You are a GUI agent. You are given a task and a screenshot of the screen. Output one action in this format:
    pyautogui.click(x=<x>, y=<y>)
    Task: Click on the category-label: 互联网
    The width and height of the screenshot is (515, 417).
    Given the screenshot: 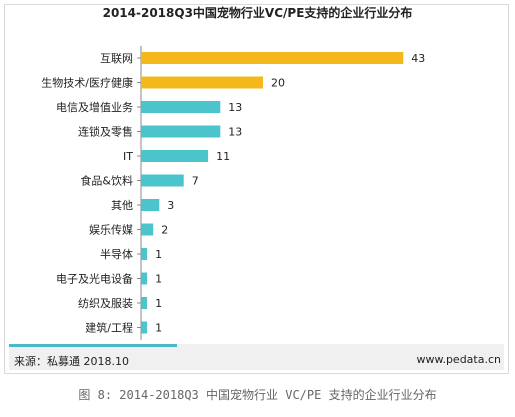 What is the action you would take?
    pyautogui.click(x=116, y=58)
    